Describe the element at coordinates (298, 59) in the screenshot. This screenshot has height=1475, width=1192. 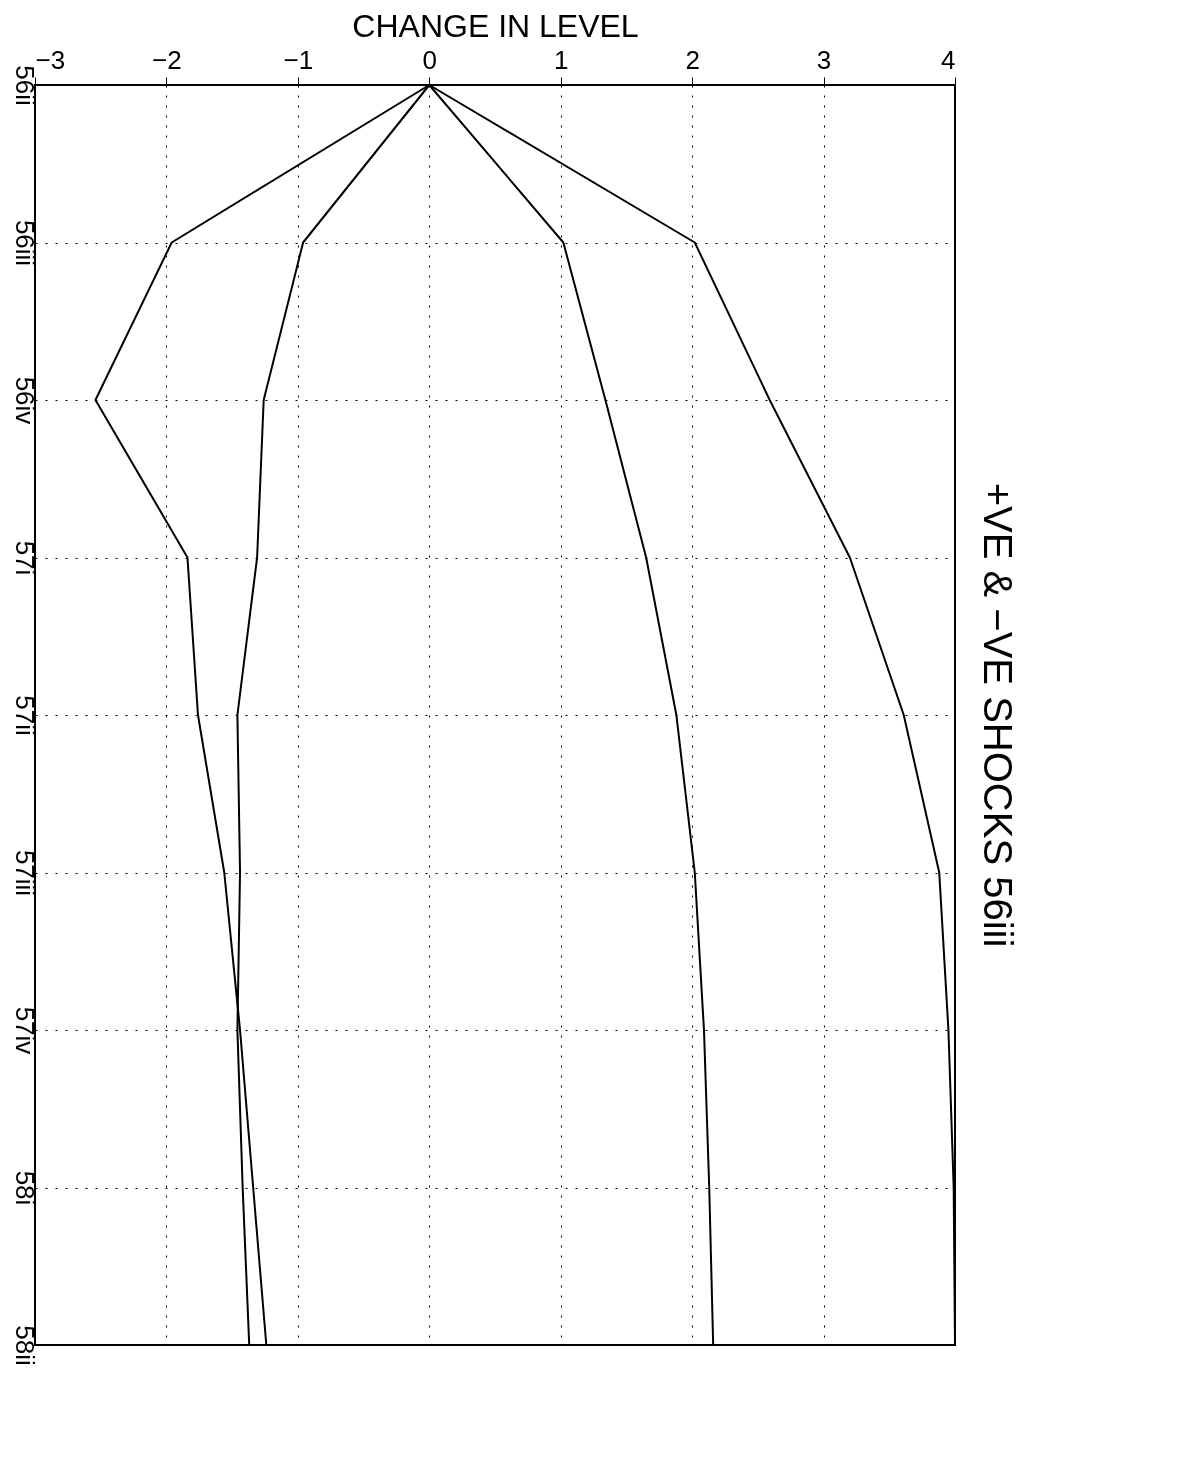
I see `x-tick-label: −1` at that location.